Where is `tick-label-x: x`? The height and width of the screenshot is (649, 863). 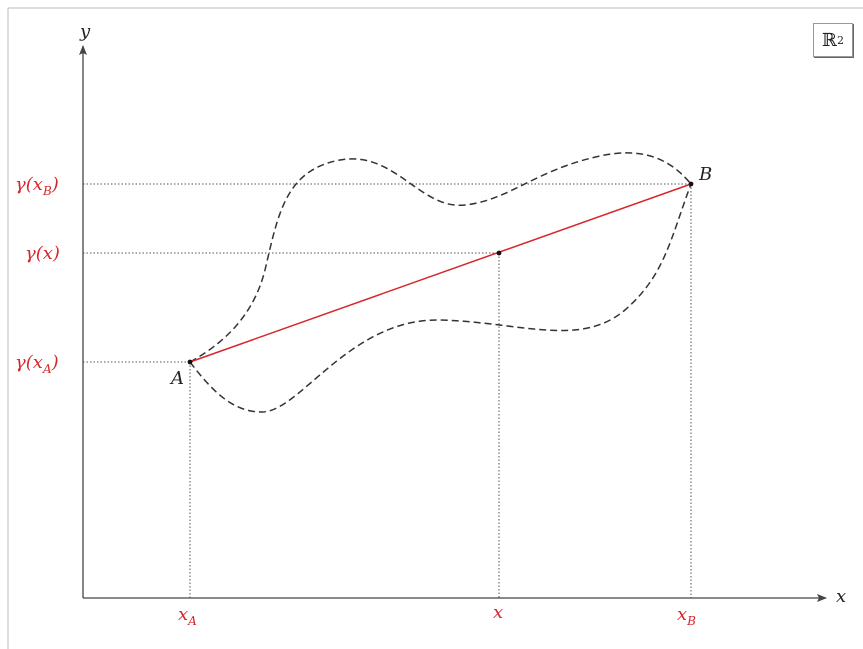 tick-label-x: x is located at coordinates (498, 612).